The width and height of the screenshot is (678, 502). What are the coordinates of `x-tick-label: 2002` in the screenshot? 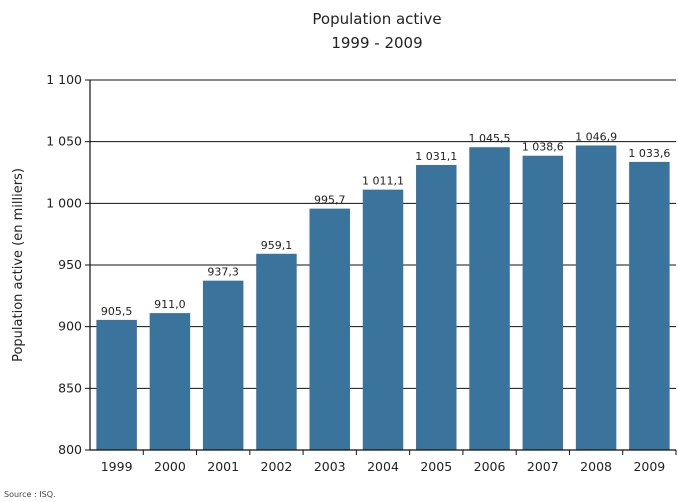 It's located at (277, 466).